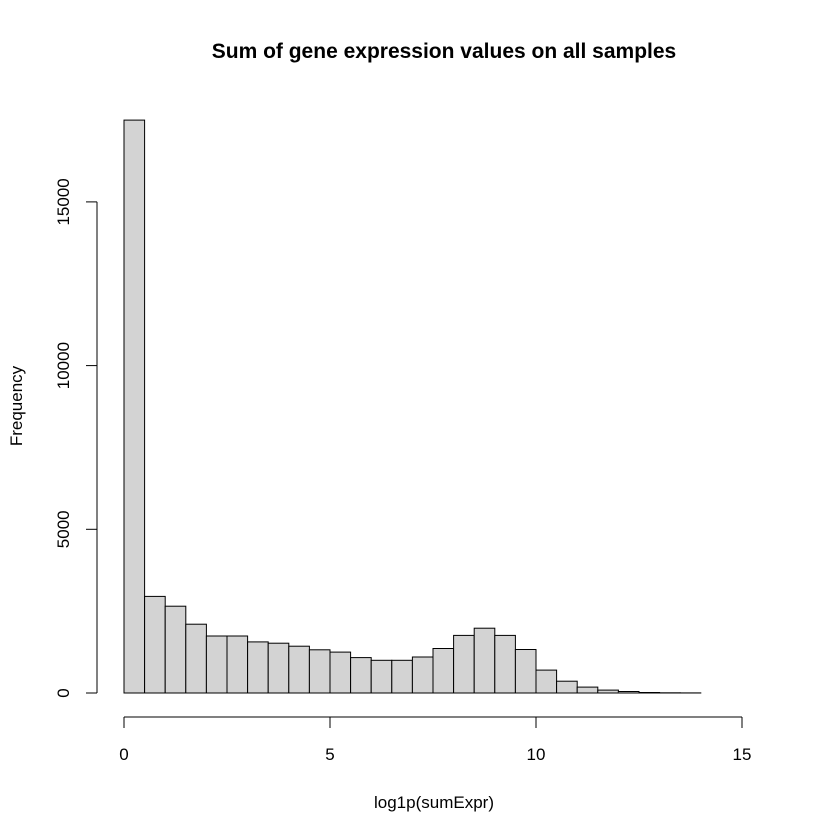 This screenshot has height=840, width=840. What do you see at coordinates (76, 438) in the screenshot?
I see `y-axis: 0 5000 10000 15000` at bounding box center [76, 438].